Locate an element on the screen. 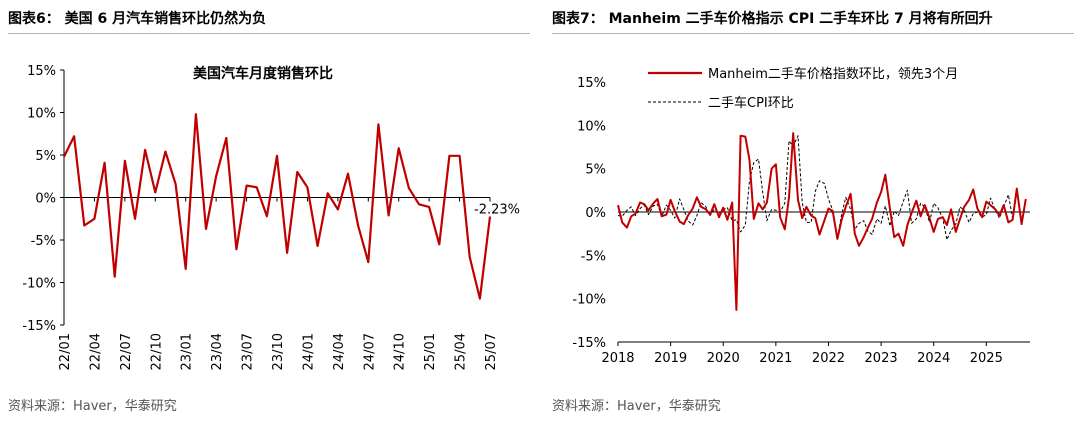  left-y-axis: 15% 10% 5% 0% -5% -10% -15% is located at coordinates (43, 199).